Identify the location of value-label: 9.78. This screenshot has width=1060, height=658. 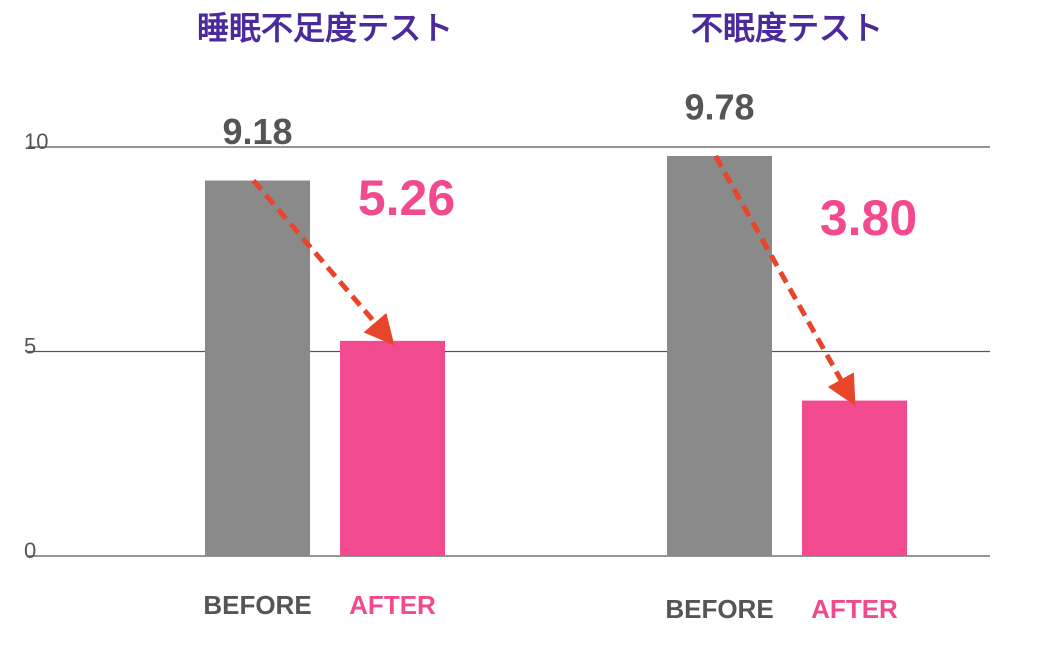
(719, 107).